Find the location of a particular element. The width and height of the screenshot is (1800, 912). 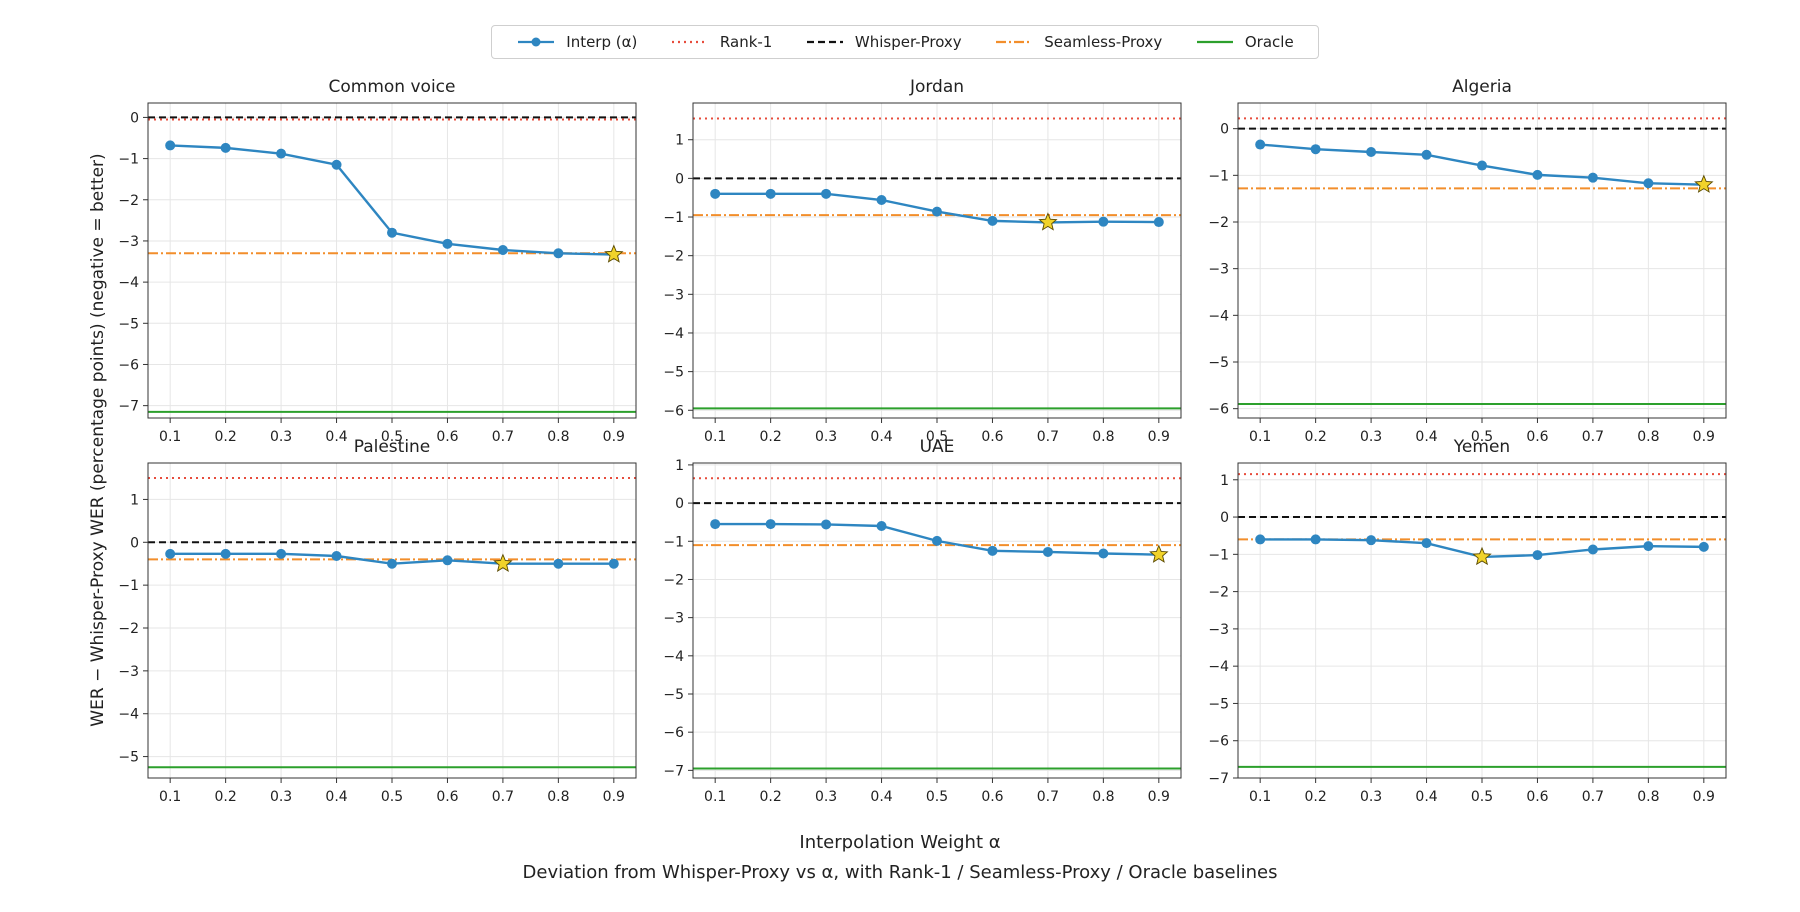

legend-rank1-label: Rank-1 is located at coordinates (746, 42).